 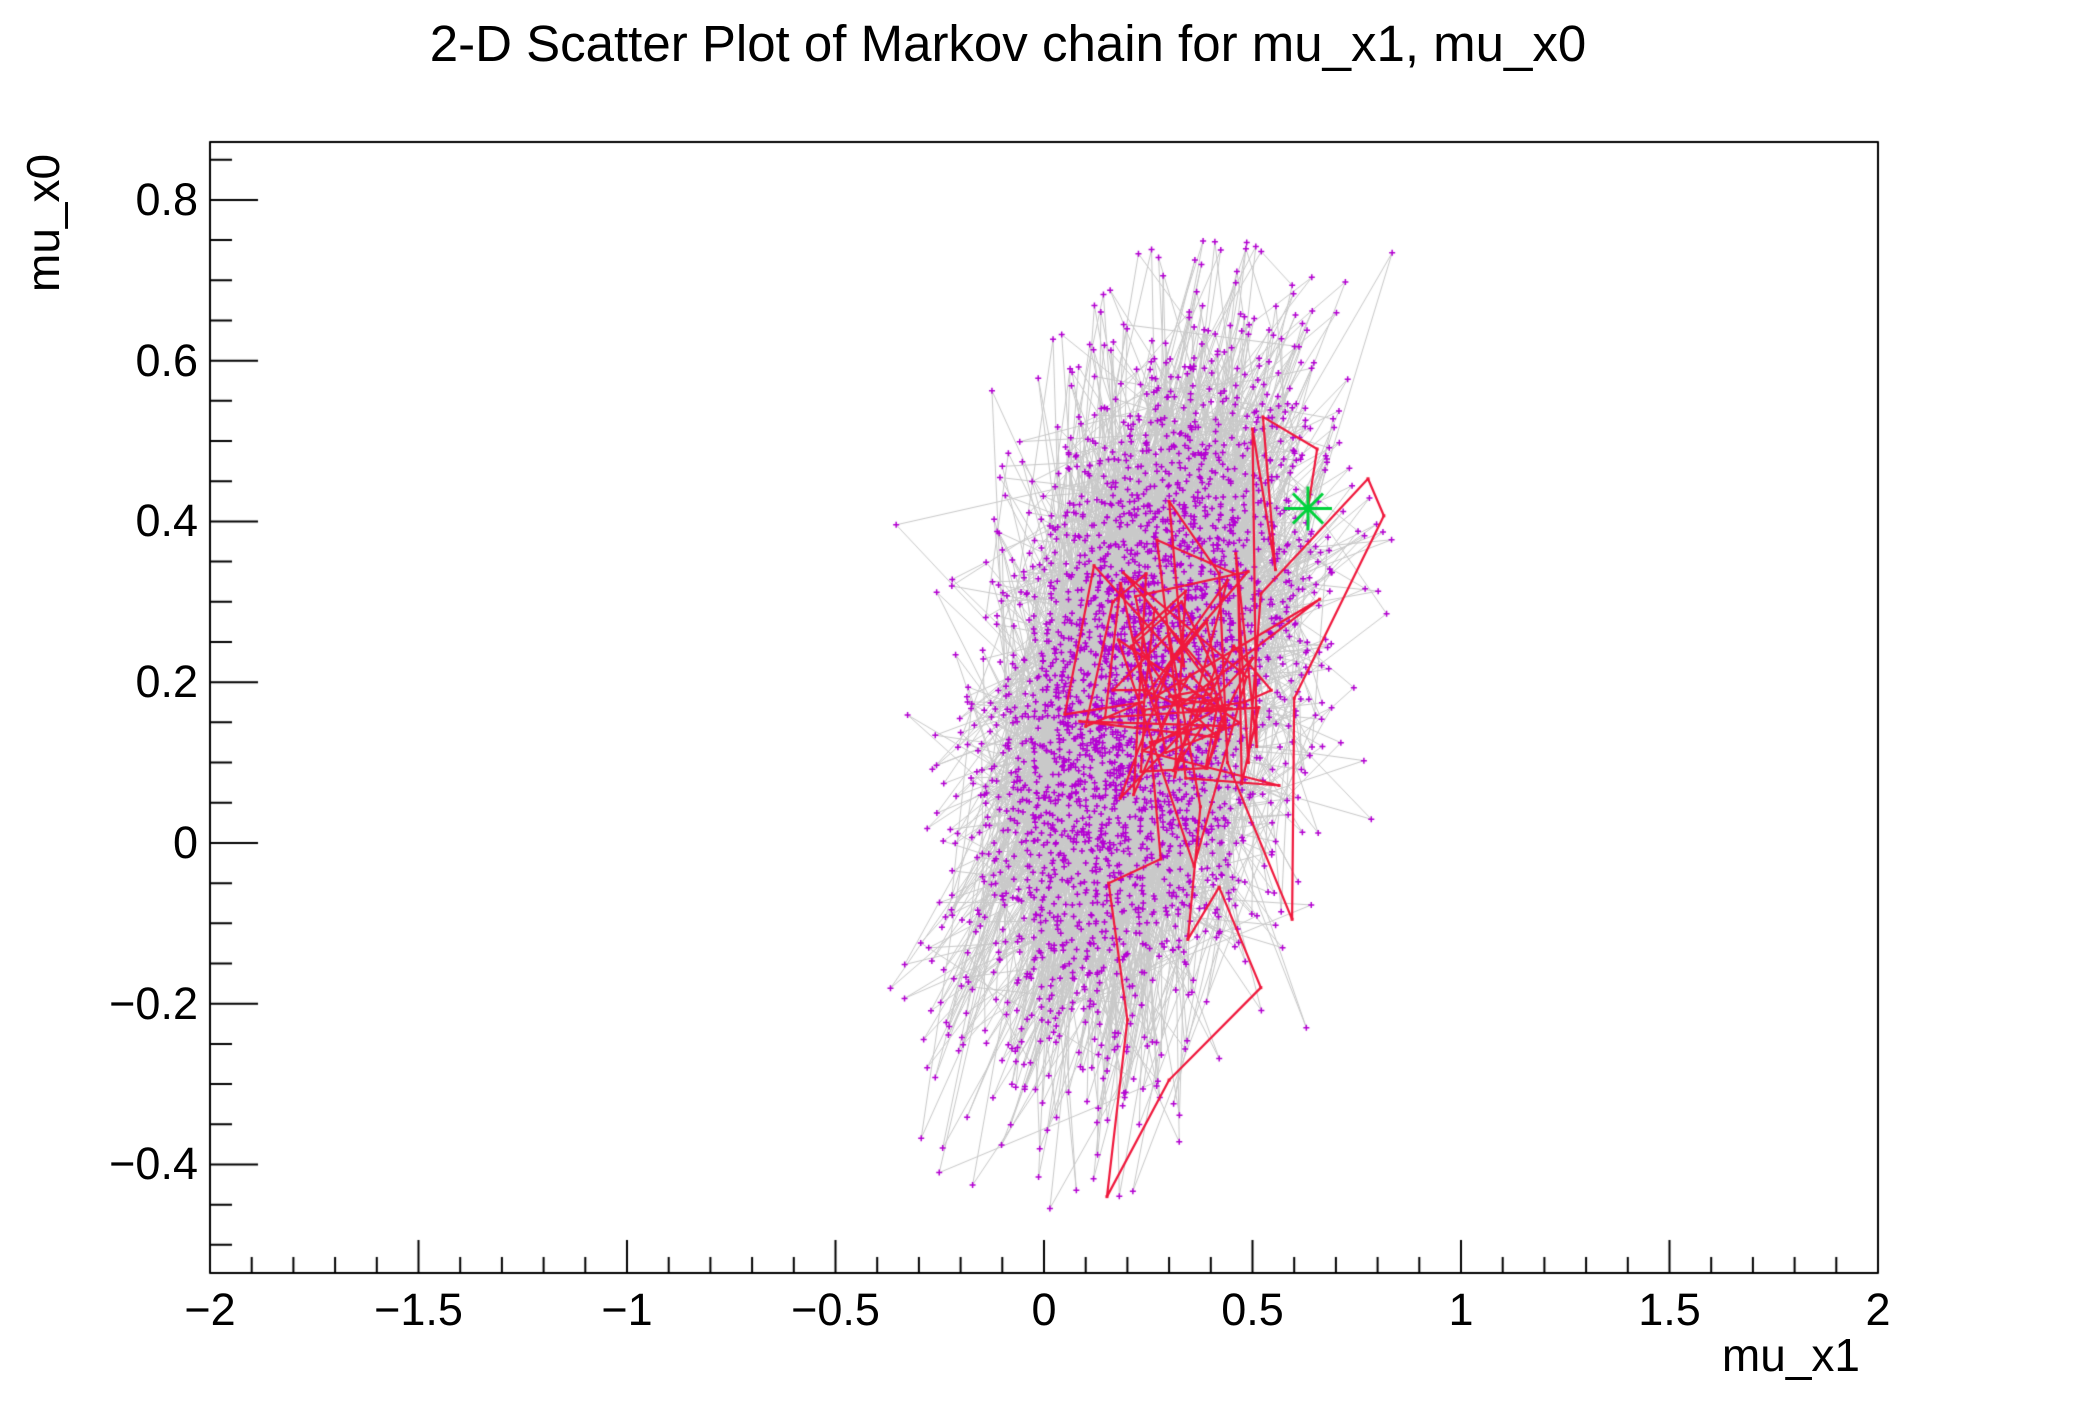 What do you see at coordinates (153, 1164) in the screenshot?
I see `y-tick-label: −0.4` at bounding box center [153, 1164].